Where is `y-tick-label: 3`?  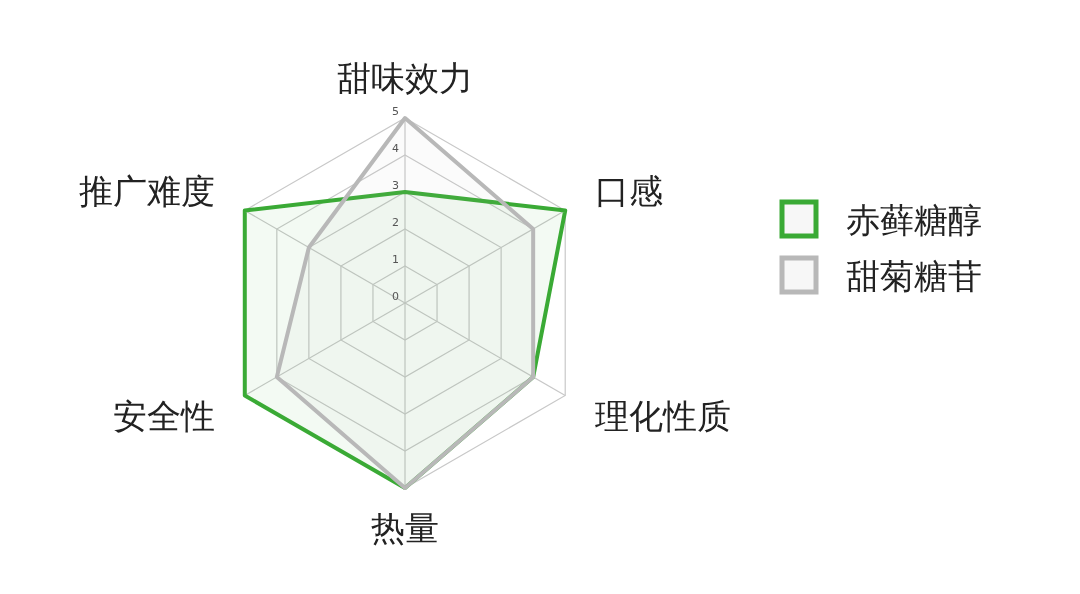
y-tick-label: 3 is located at coordinates (395, 185).